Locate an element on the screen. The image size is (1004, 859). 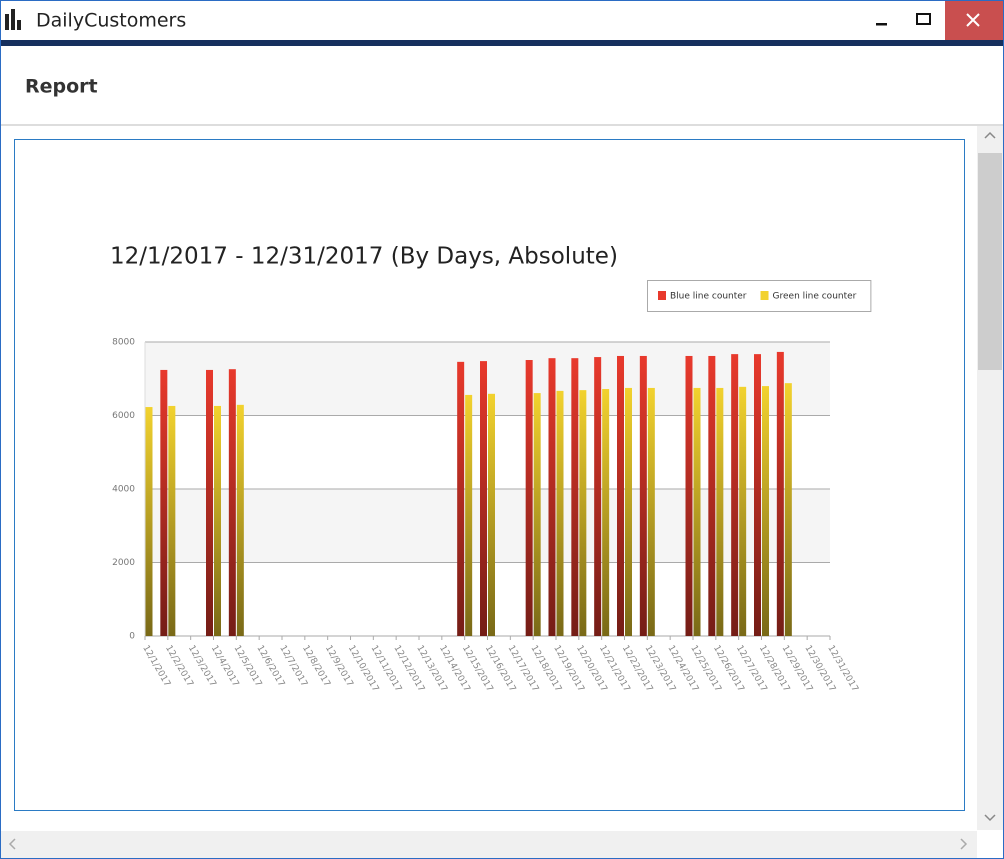
close-button is located at coordinates (974, 20).